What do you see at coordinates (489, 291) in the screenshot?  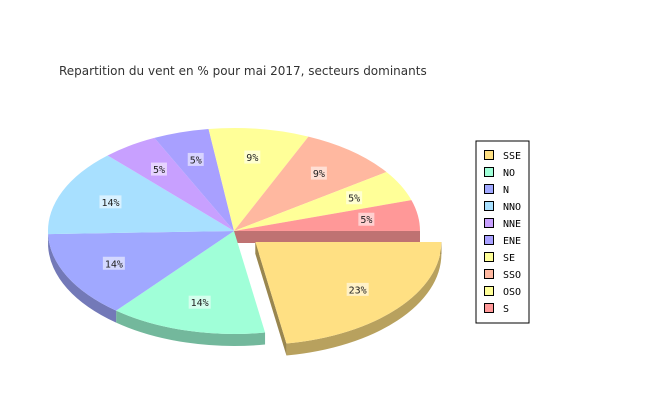 I see `legend-swatch-oso` at bounding box center [489, 291].